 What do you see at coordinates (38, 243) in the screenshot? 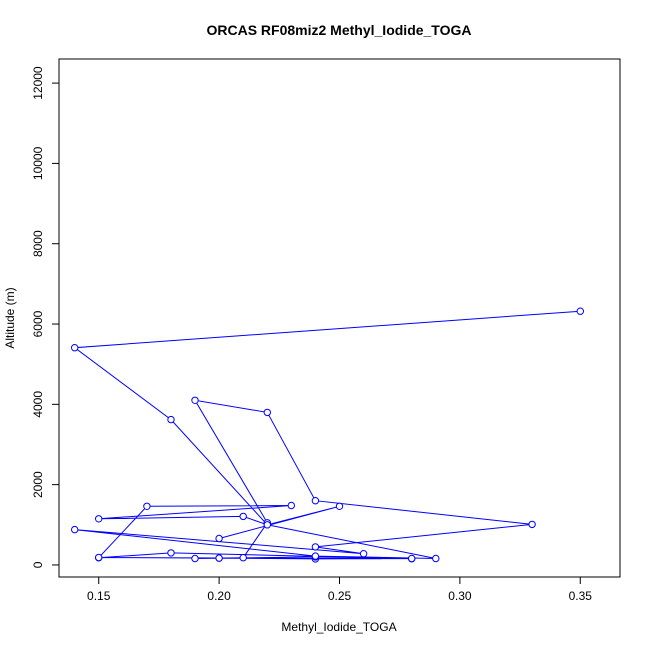
I see `y-tick-label: 8000` at bounding box center [38, 243].